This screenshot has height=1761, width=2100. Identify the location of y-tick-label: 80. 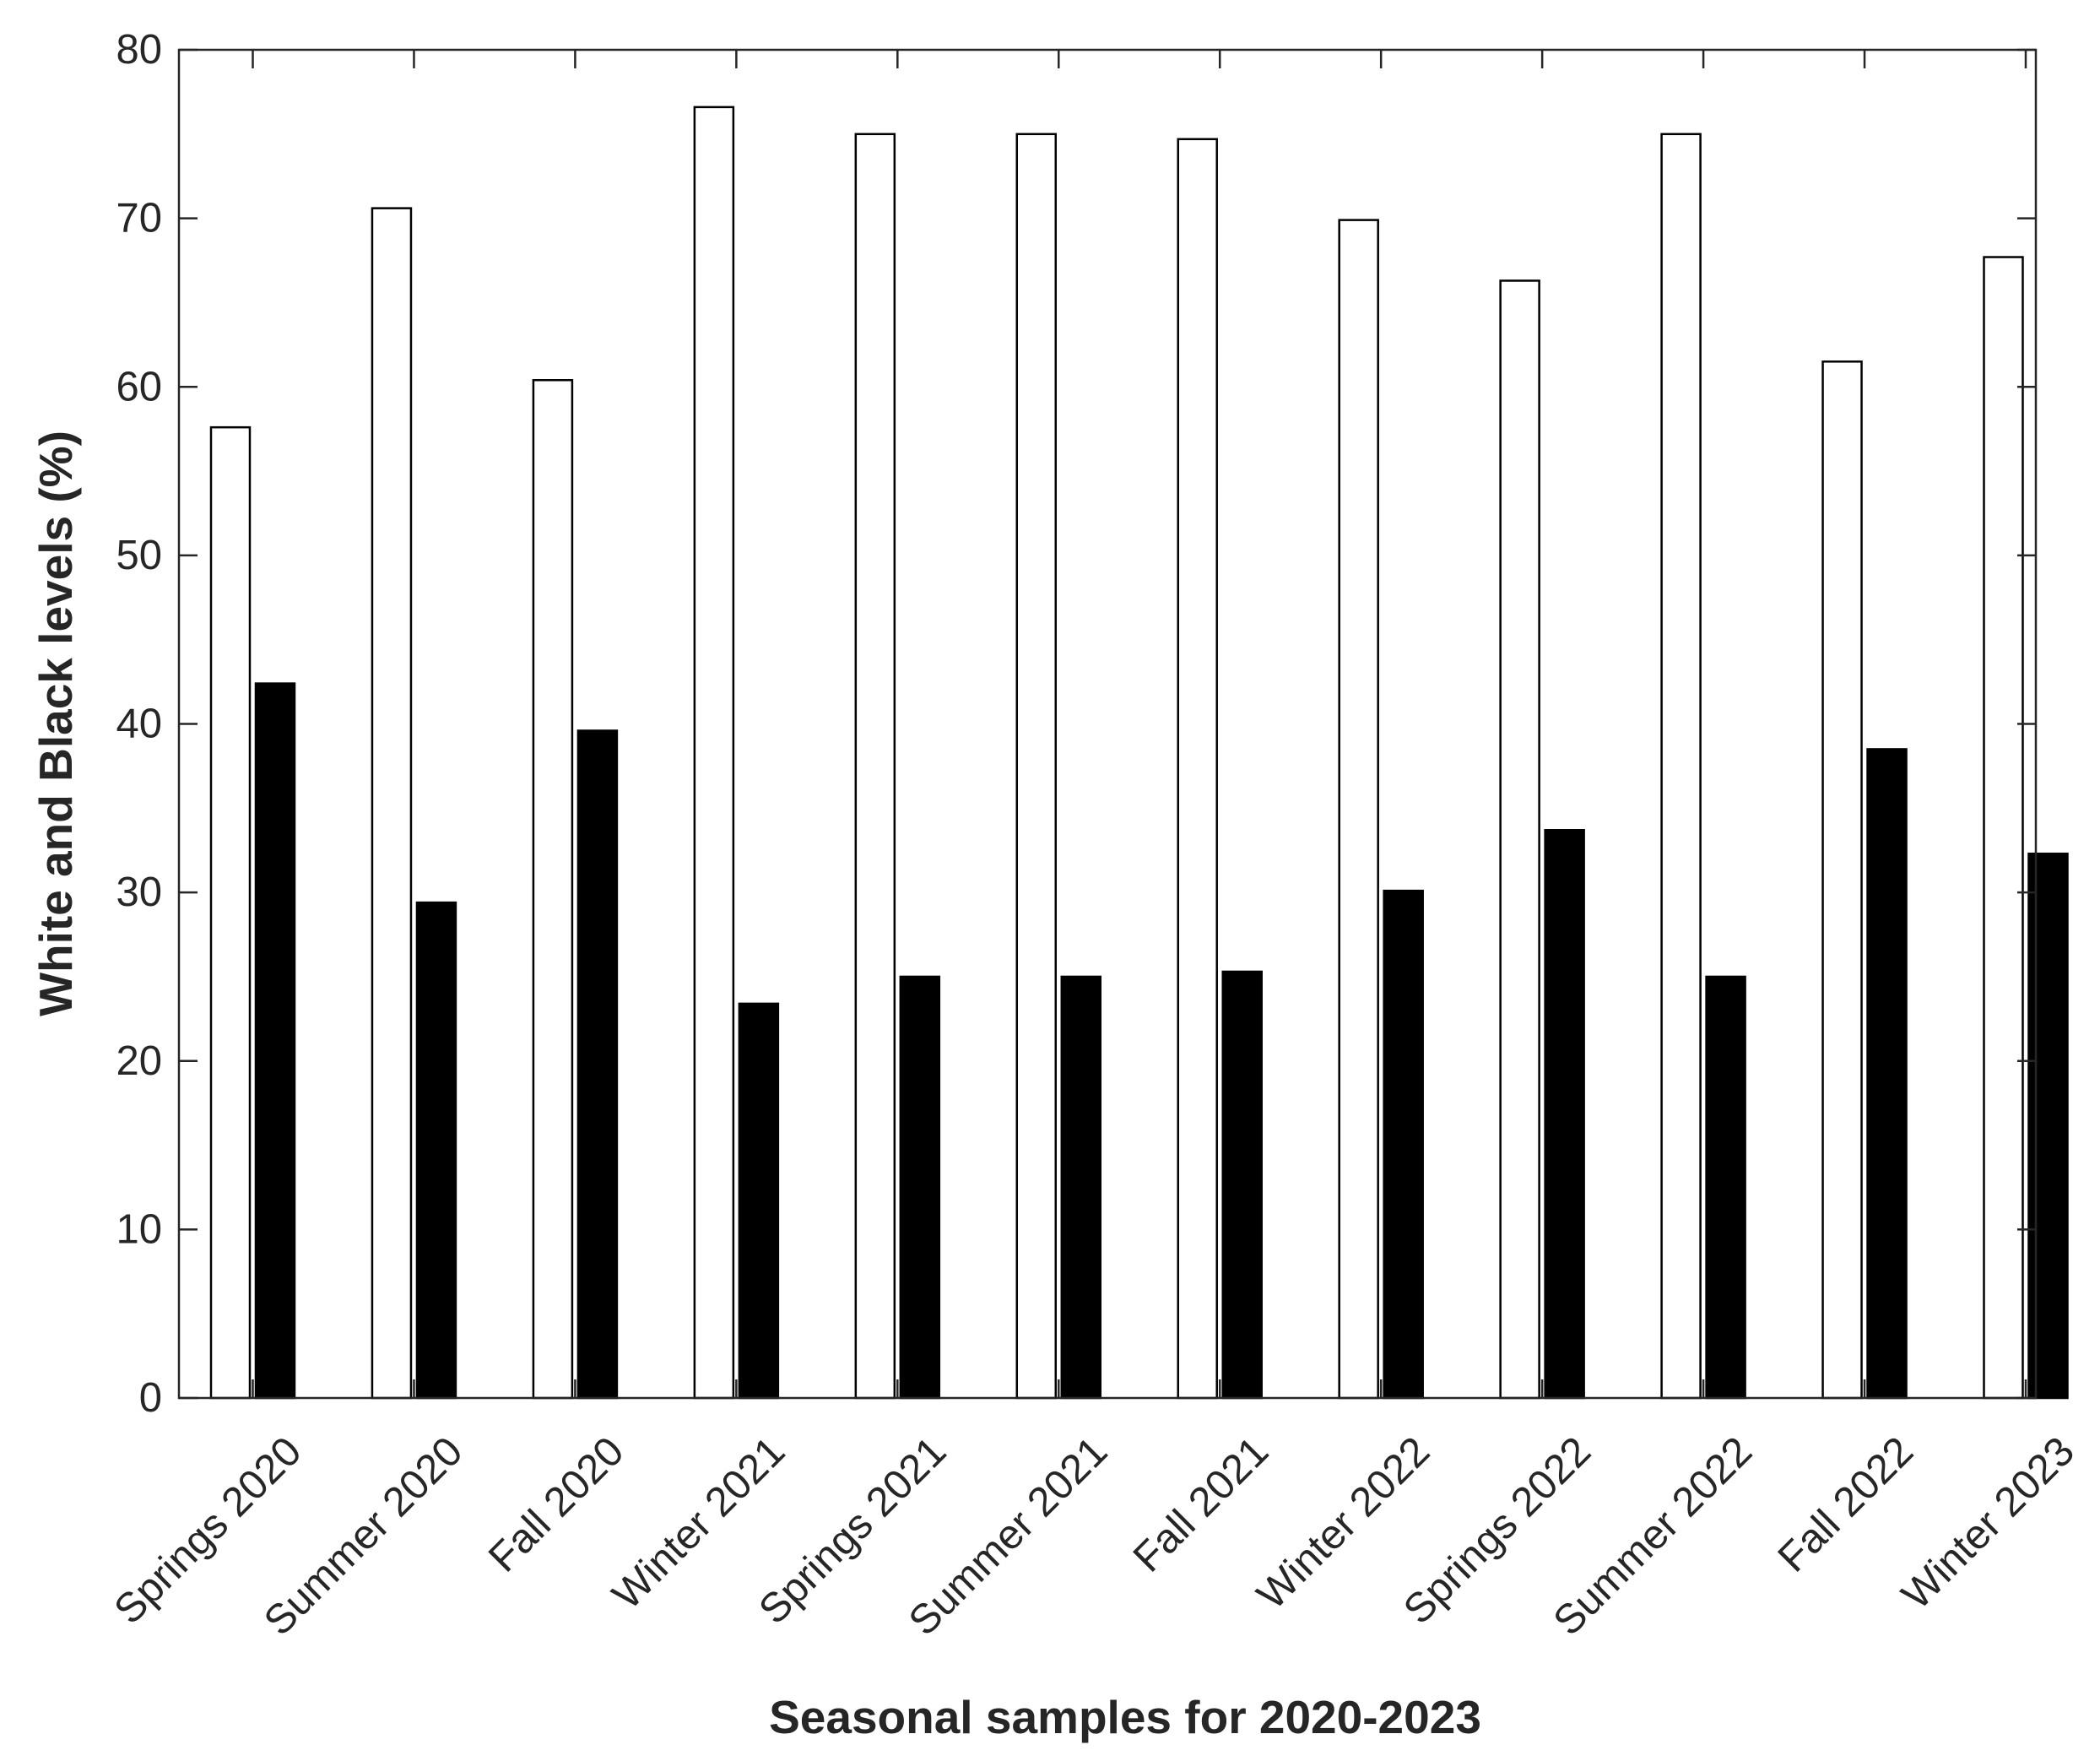
(139, 50).